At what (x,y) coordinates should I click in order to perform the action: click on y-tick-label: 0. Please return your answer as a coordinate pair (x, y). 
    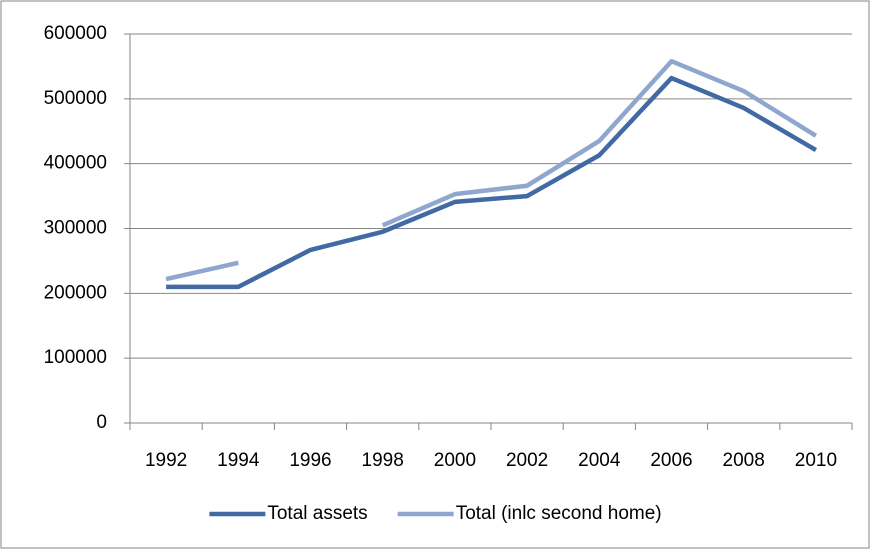
    Looking at the image, I should click on (101, 422).